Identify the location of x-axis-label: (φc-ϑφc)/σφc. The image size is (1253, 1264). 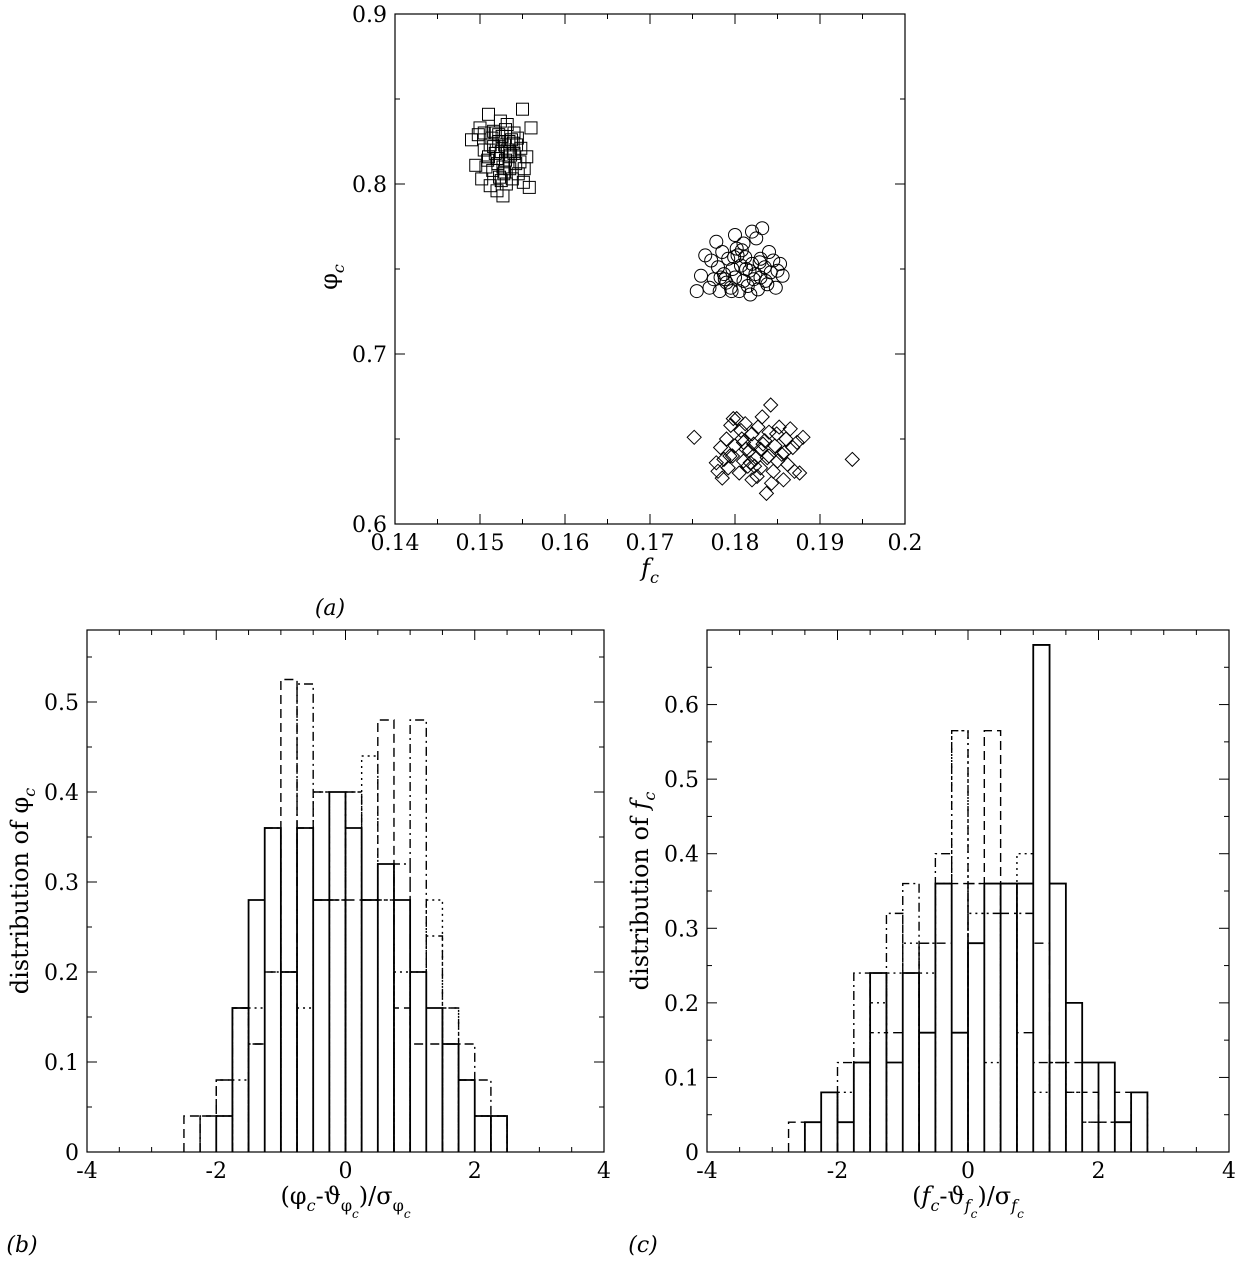
(345, 1201).